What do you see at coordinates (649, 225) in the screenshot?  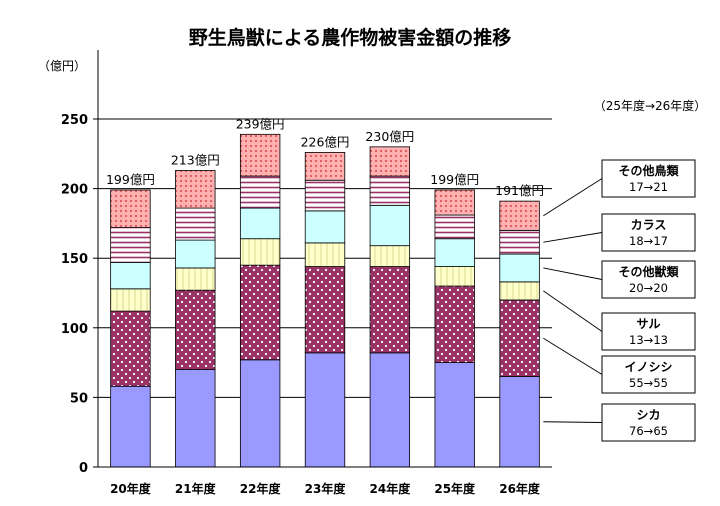 I see `legend-series-name: カラス` at bounding box center [649, 225].